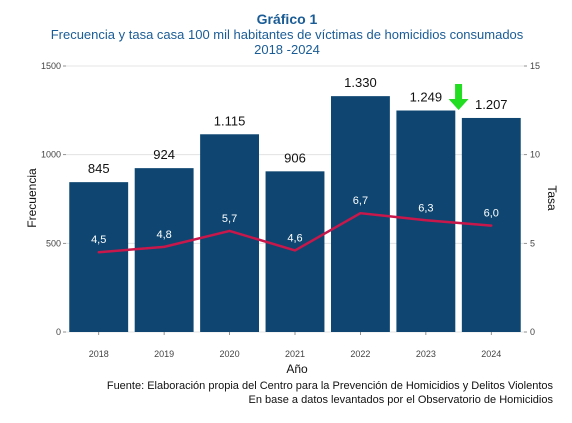 This screenshot has height=423, width=572. I want to click on right-axis: 0 5 10 15, so click(532, 199).